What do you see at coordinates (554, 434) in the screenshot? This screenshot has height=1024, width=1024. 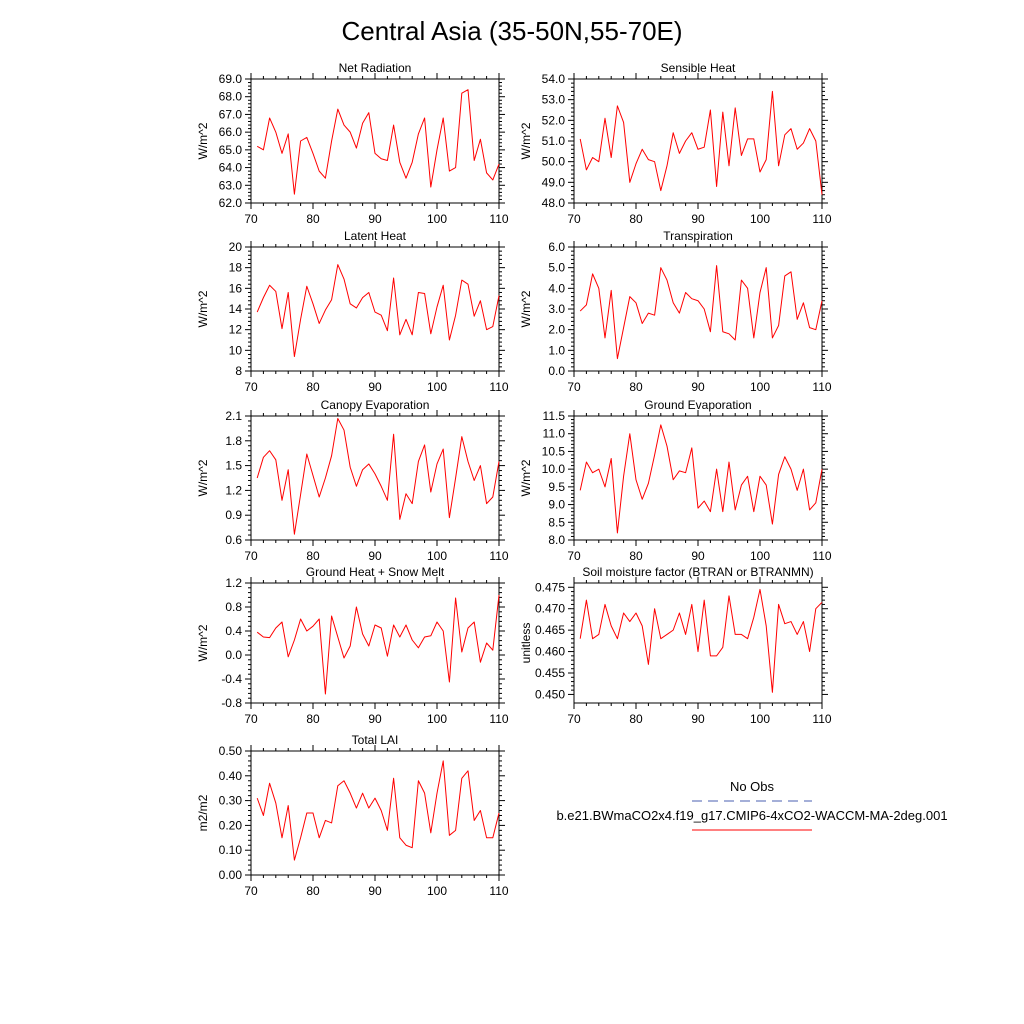 I see `y-tick-label: 11.0` at bounding box center [554, 434].